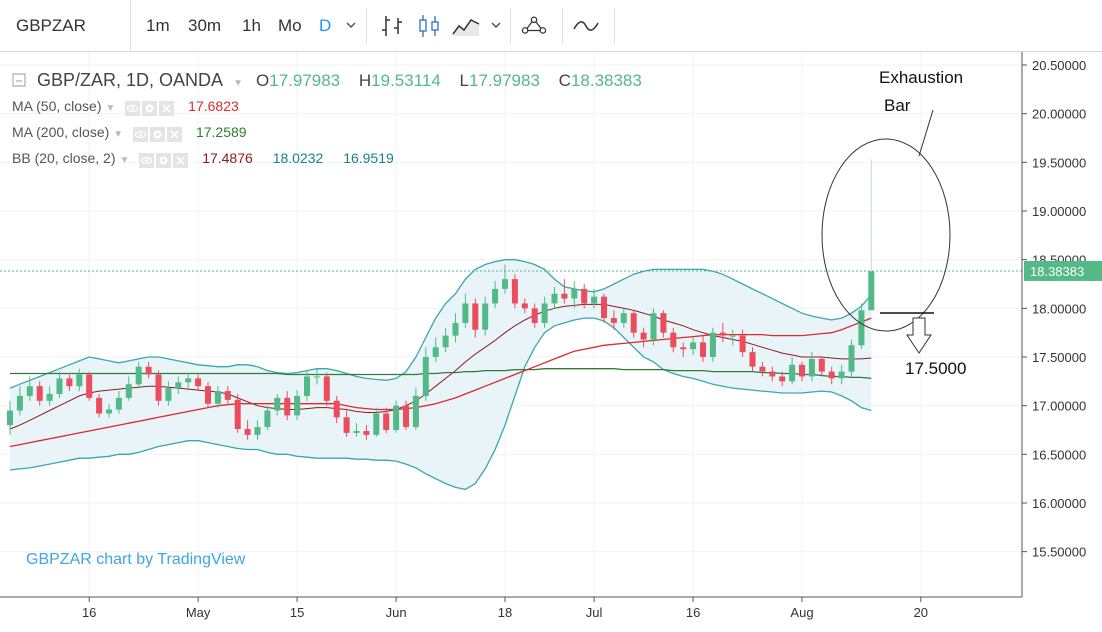 The height and width of the screenshot is (632, 1102). I want to click on price-tick-label: 16.00000, so click(1059, 503).